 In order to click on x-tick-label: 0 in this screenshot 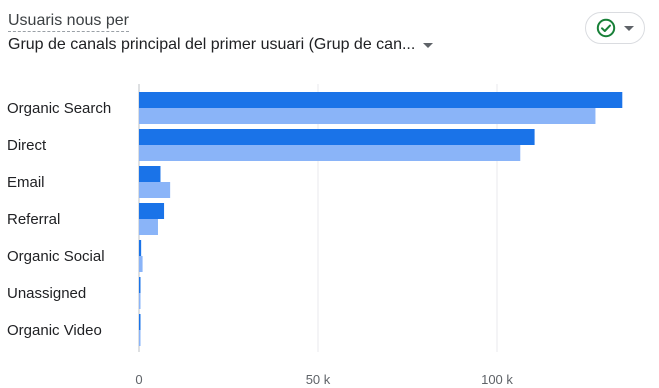, I will do `click(138, 379)`.